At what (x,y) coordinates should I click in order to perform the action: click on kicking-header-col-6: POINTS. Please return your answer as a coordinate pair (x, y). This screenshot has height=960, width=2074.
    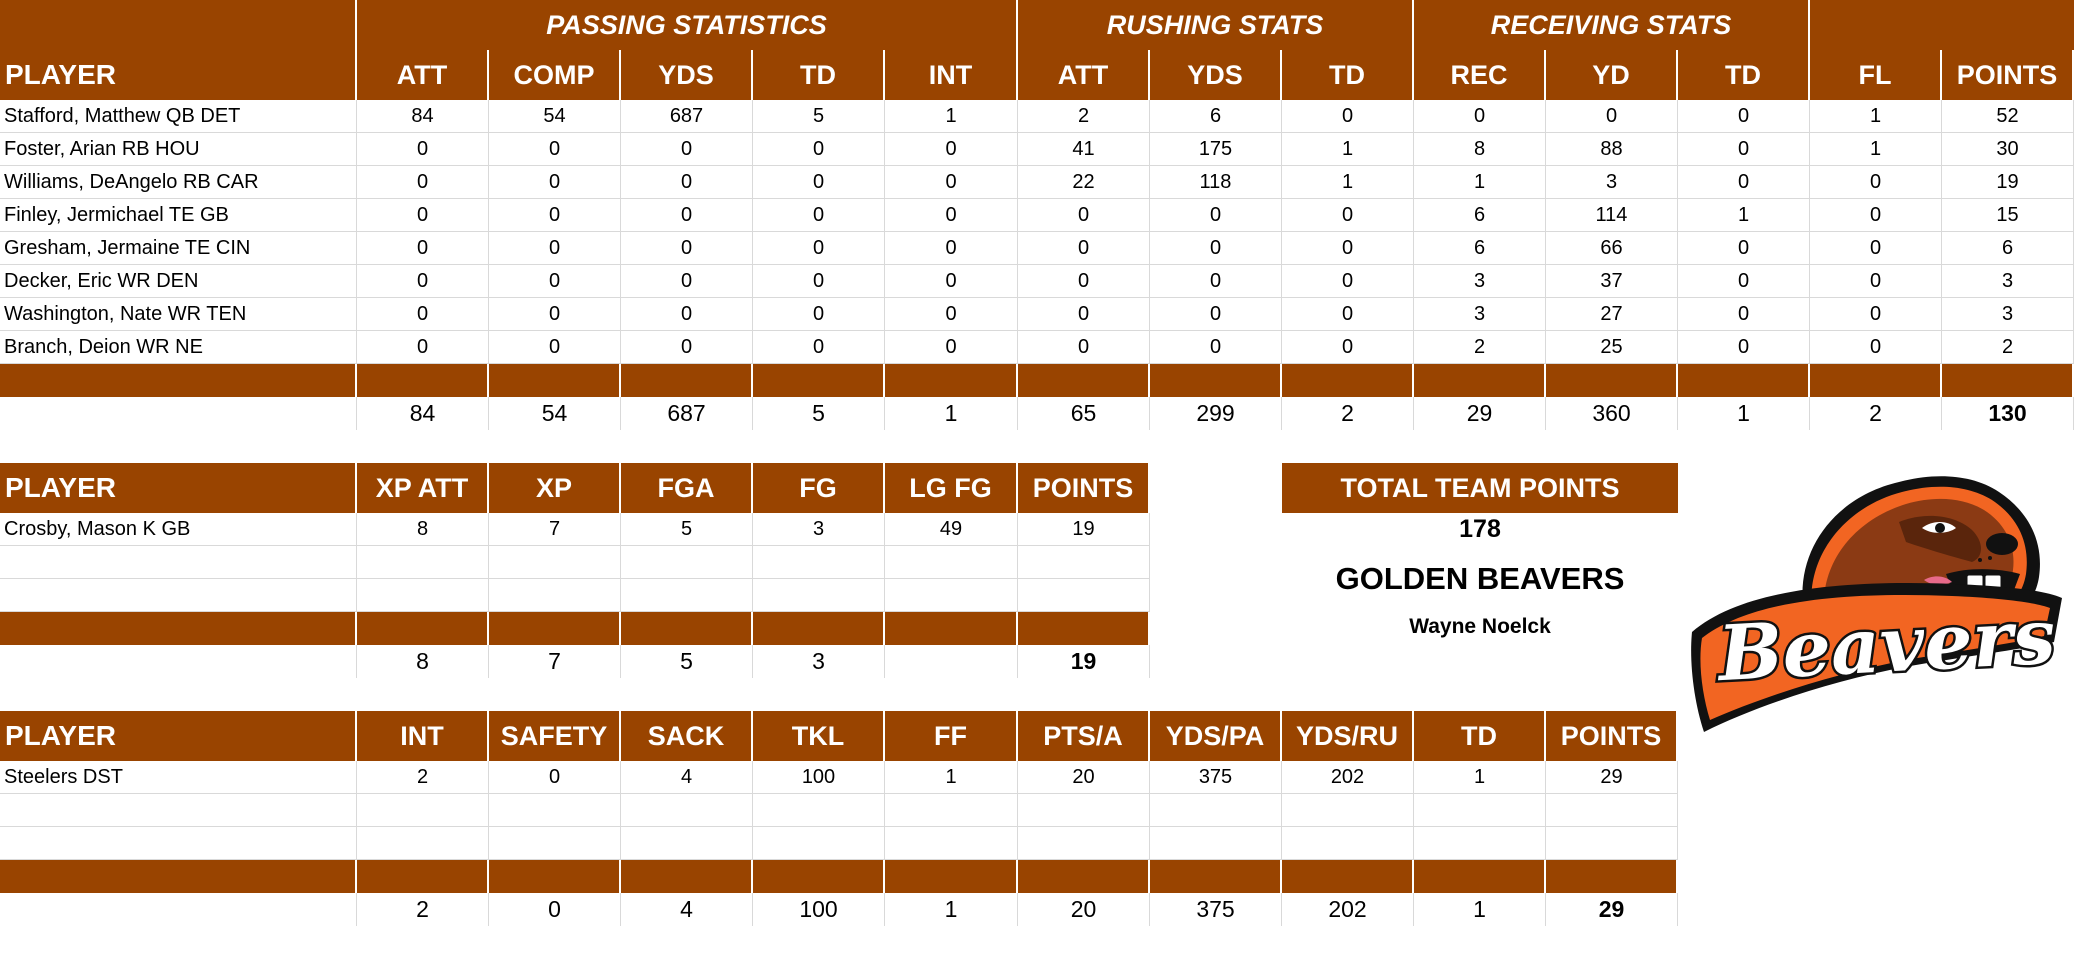
    Looking at the image, I should click on (1084, 488).